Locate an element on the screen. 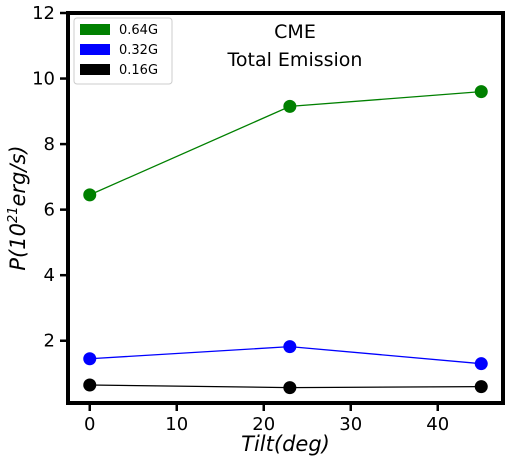 Image resolution: width=515 pixels, height=462 pixels. y-tick-label: 12 is located at coordinates (43, 13).